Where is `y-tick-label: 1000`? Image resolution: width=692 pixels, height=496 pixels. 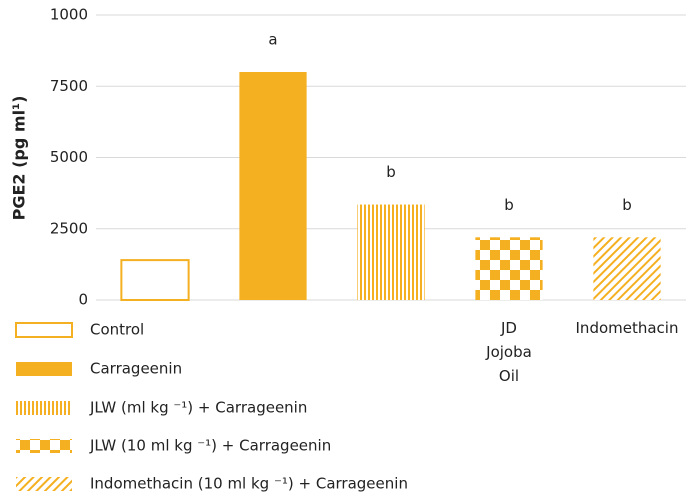
y-tick-label: 1000 is located at coordinates (69, 15).